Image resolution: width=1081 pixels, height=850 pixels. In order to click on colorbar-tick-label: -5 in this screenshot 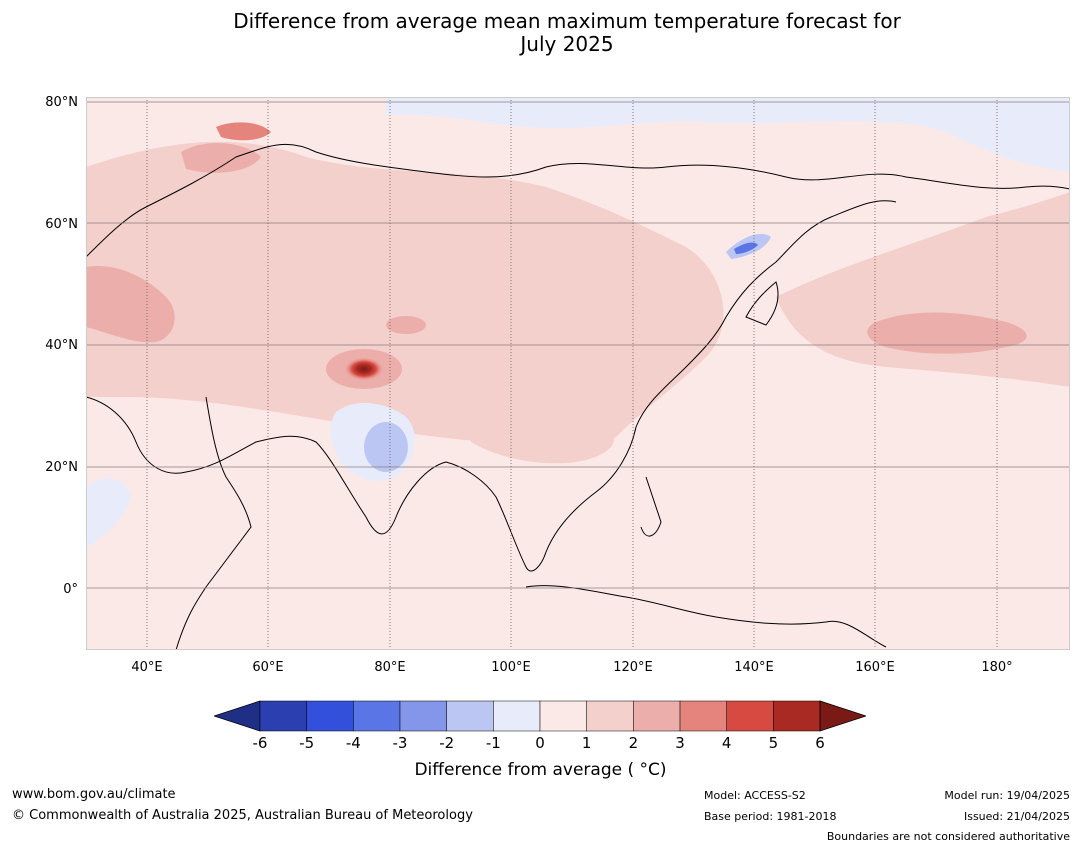, I will do `click(307, 743)`.